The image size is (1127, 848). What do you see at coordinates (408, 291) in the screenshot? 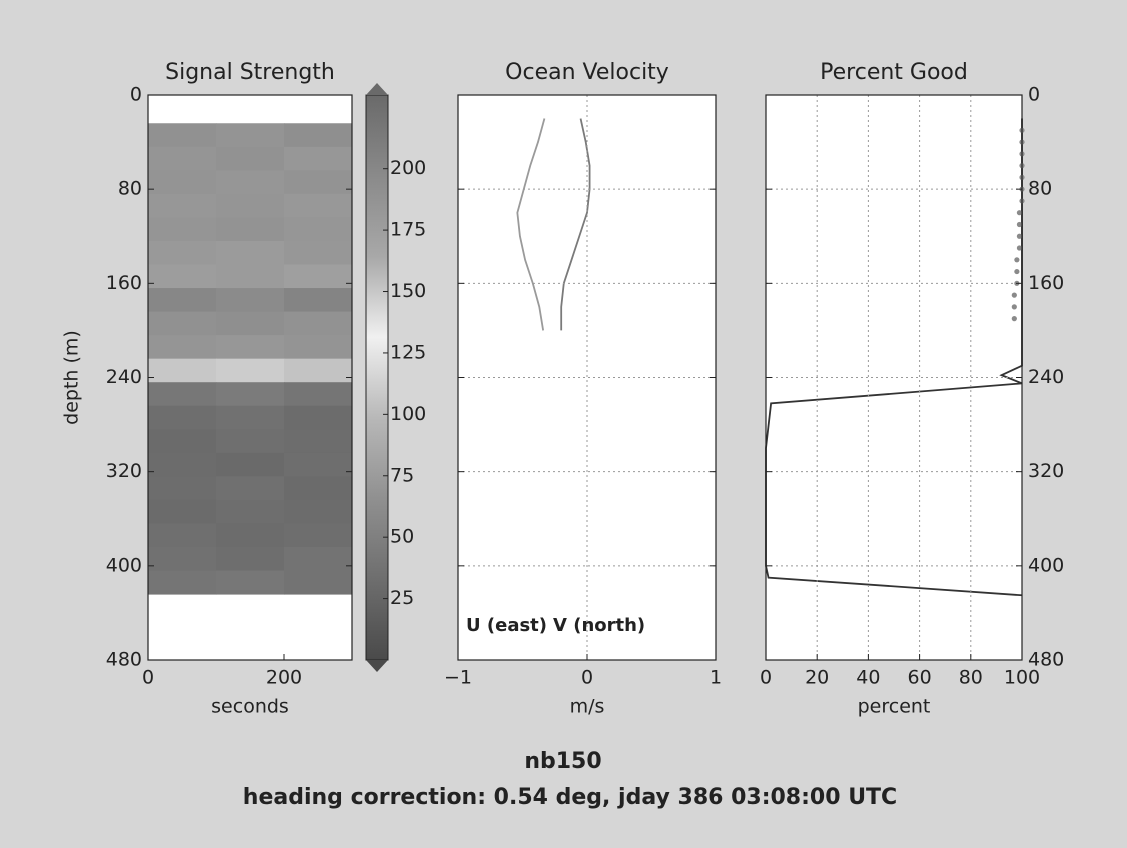
I see `colorbar-tick-label: 150` at bounding box center [408, 291].